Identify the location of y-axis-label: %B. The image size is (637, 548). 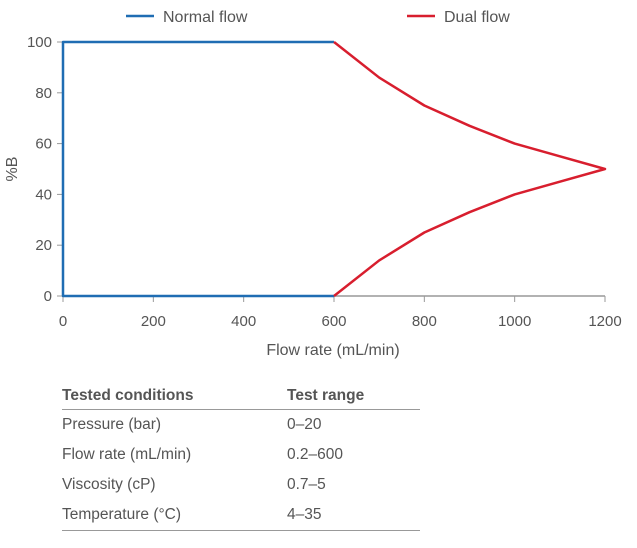
(12, 169).